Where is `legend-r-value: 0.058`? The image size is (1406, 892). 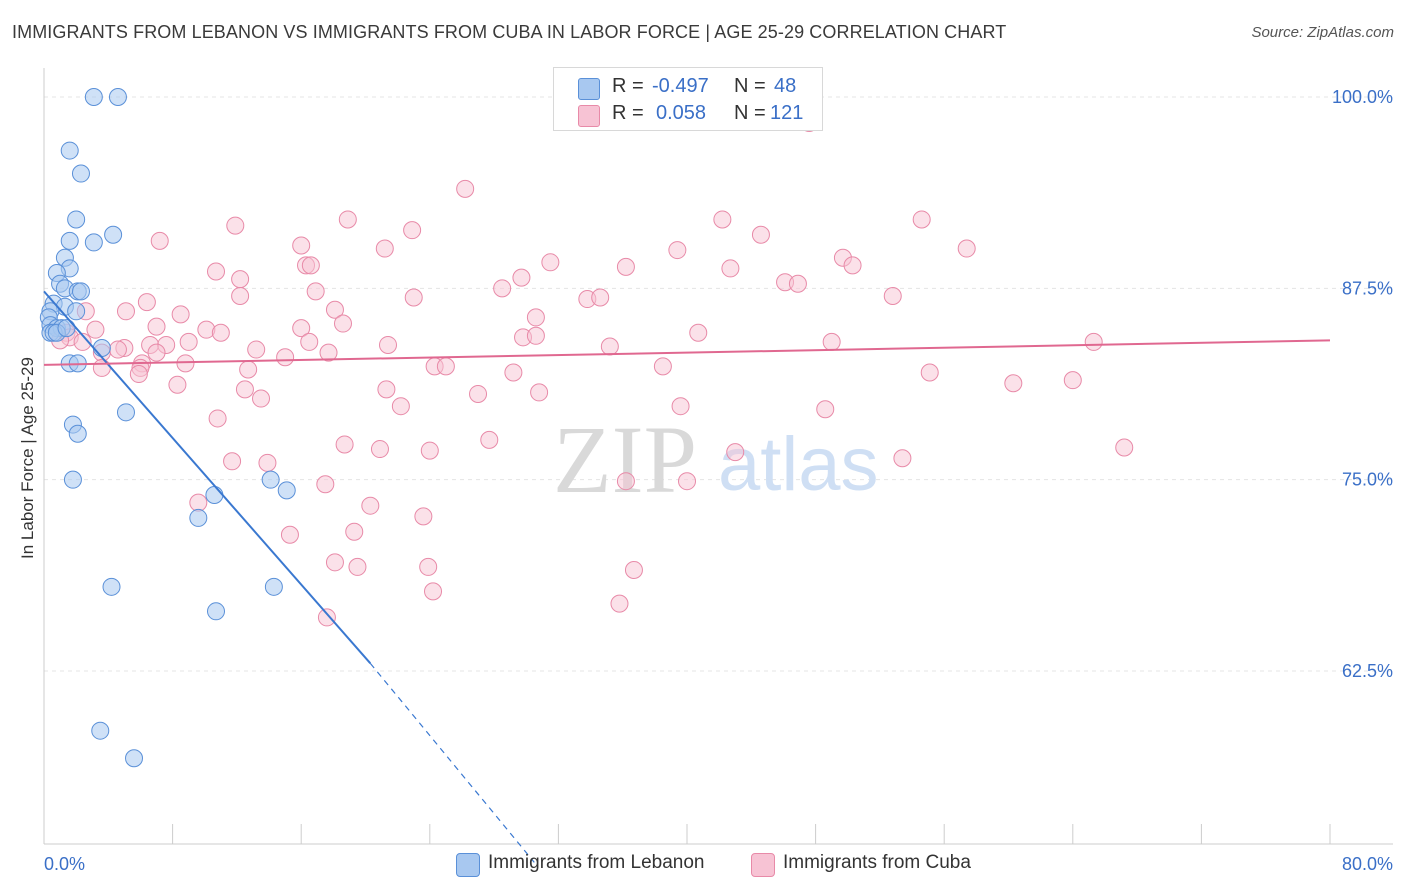 legend-r-value: 0.058 is located at coordinates (681, 113).